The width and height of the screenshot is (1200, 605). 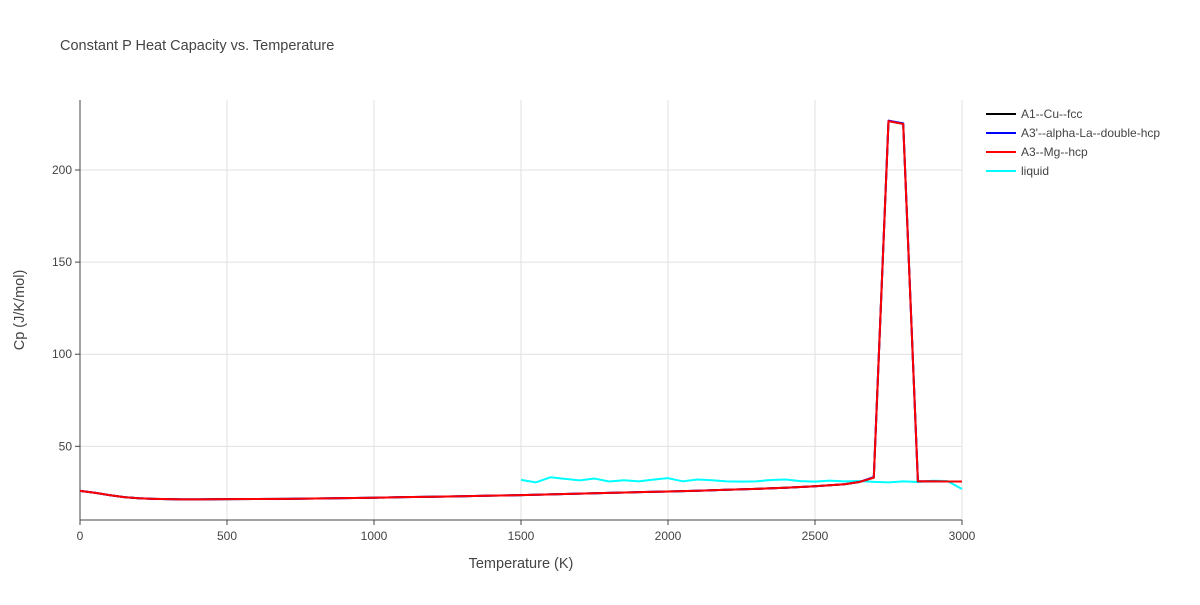 I want to click on x-tick-label: 1000, so click(x=374, y=536).